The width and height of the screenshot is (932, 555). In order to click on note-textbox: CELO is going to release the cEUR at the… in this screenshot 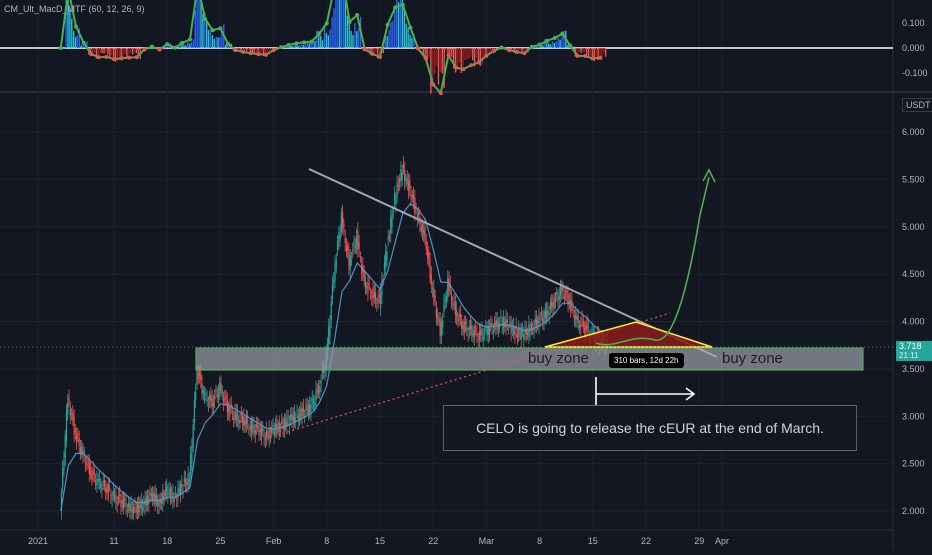, I will do `click(650, 428)`.